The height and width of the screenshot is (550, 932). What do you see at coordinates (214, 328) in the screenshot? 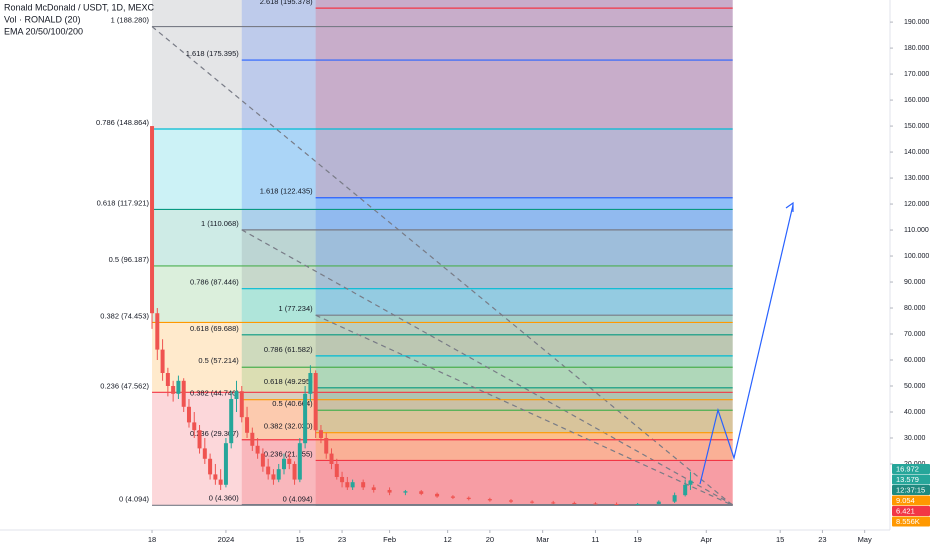
I see `fib-label: 0.618 (69.688)` at bounding box center [214, 328].